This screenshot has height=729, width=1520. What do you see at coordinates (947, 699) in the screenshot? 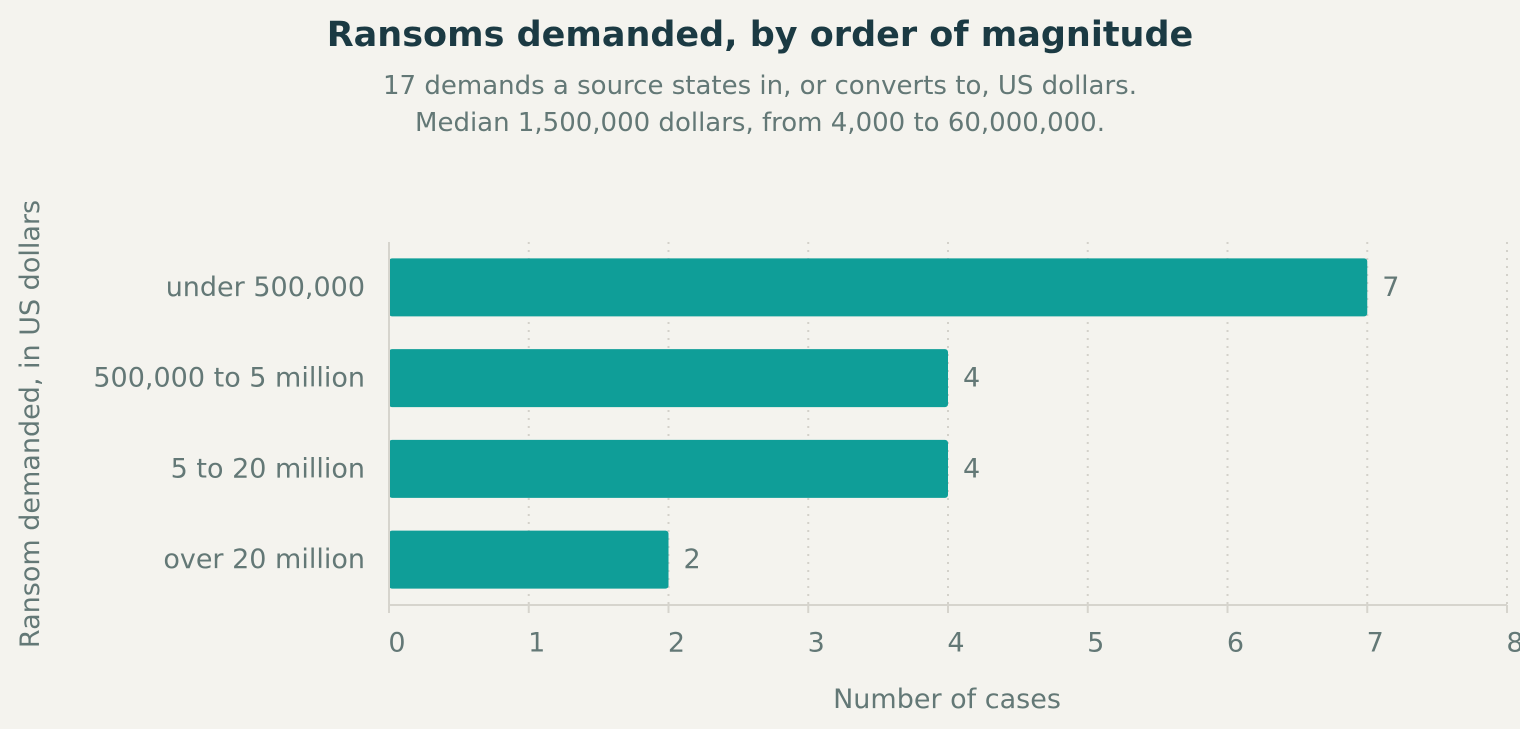
I see `x-axis-title: Number of cases` at bounding box center [947, 699].